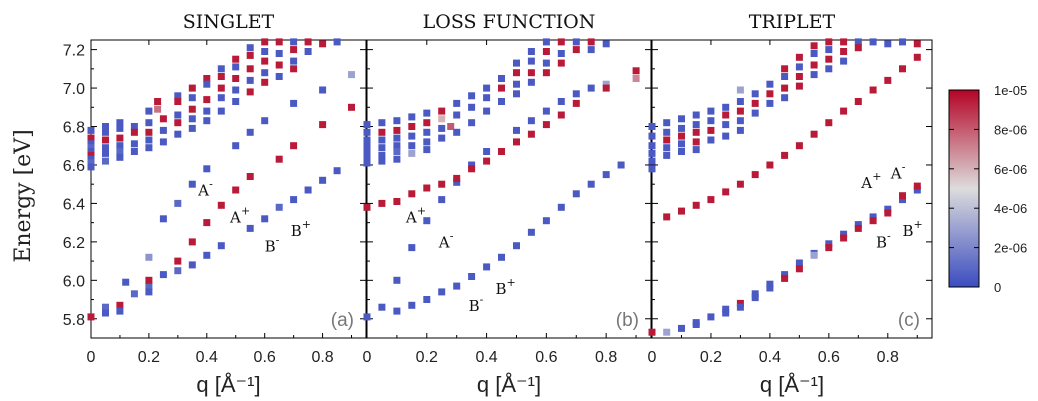  I want to click on mode-annotation: A, so click(444, 243).